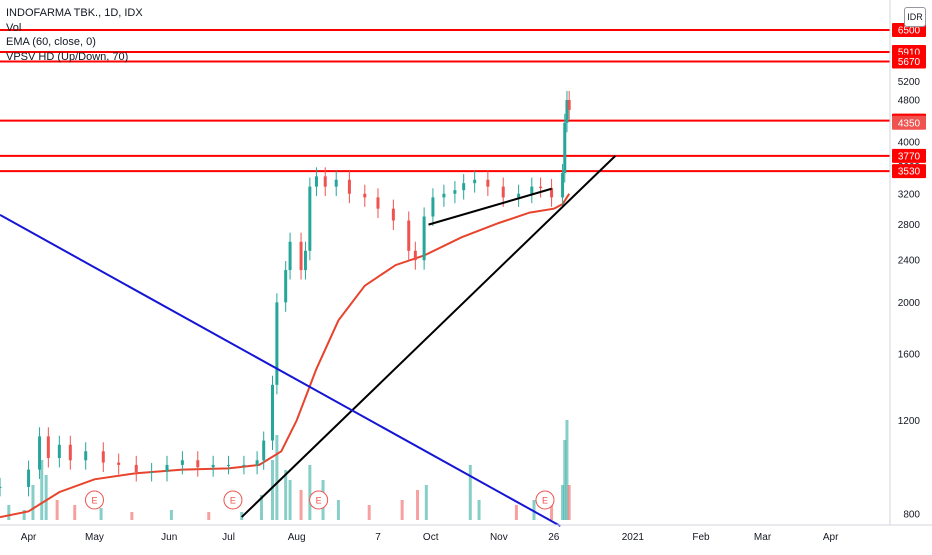 The width and height of the screenshot is (932, 555). I want to click on x-tick-label: Aug, so click(297, 537).